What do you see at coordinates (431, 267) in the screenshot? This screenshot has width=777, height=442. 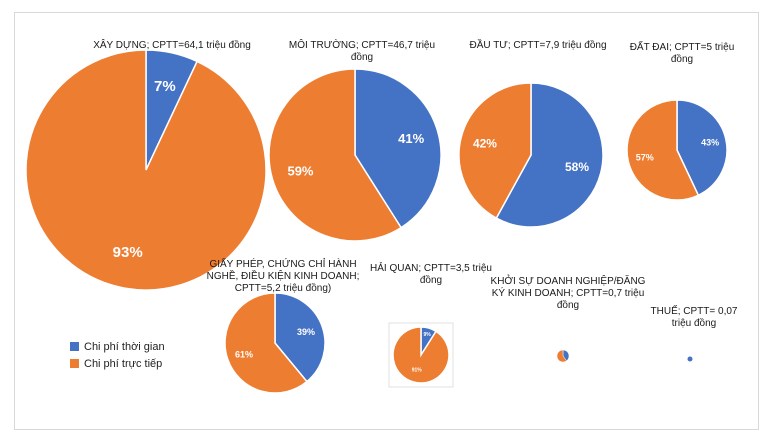 I see `pie-title-hai-quan-line-1: HẢI QUAN; CPTT=3,5 triệu` at bounding box center [431, 267].